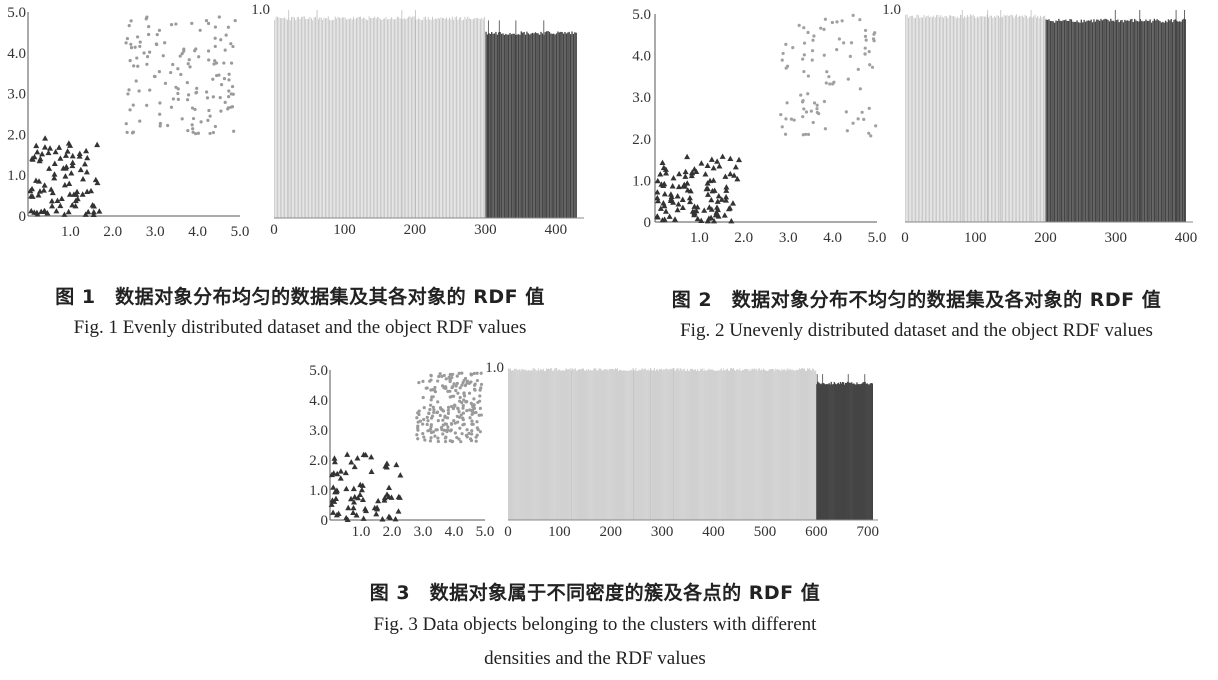  What do you see at coordinates (641, 98) in the screenshot?
I see `y-tick-label: 3.0` at bounding box center [641, 98].